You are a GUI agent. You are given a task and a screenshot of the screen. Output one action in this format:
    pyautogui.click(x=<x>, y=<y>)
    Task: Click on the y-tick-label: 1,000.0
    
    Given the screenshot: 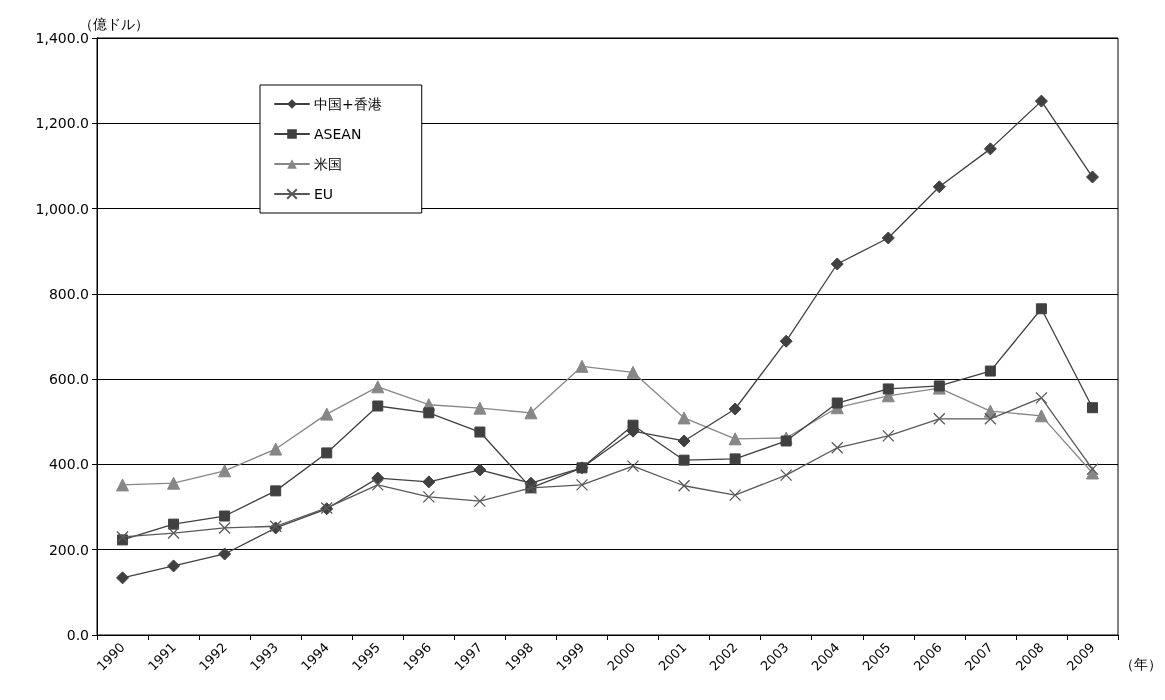 What is the action you would take?
    pyautogui.click(x=62, y=208)
    